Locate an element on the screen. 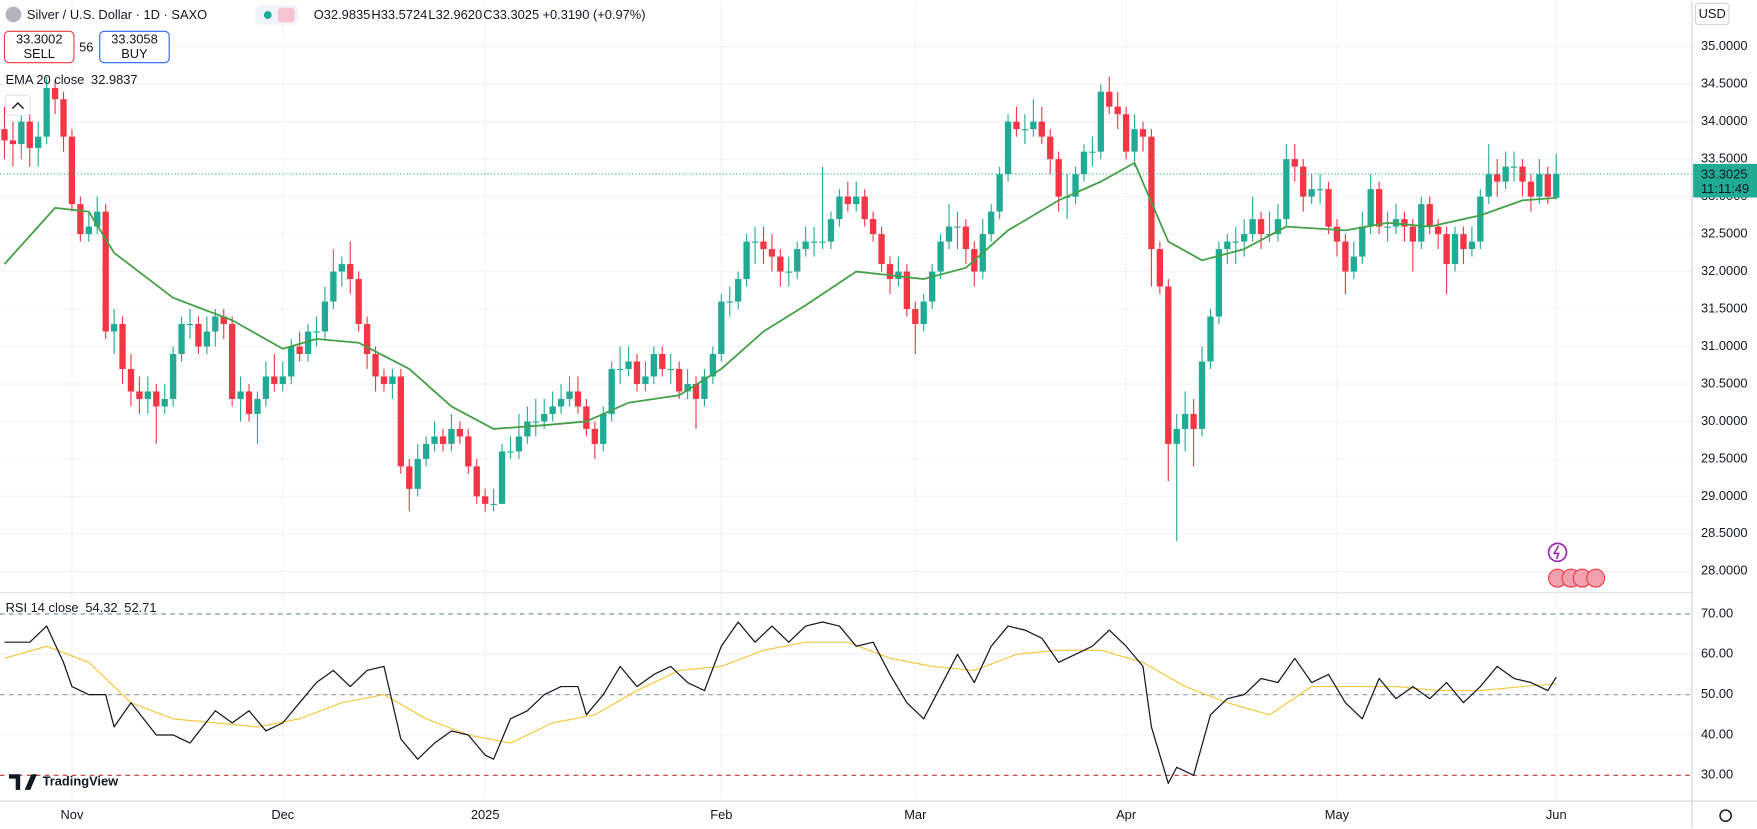 The image size is (1757, 829). economic-event-icon is located at coordinates (1596, 578).